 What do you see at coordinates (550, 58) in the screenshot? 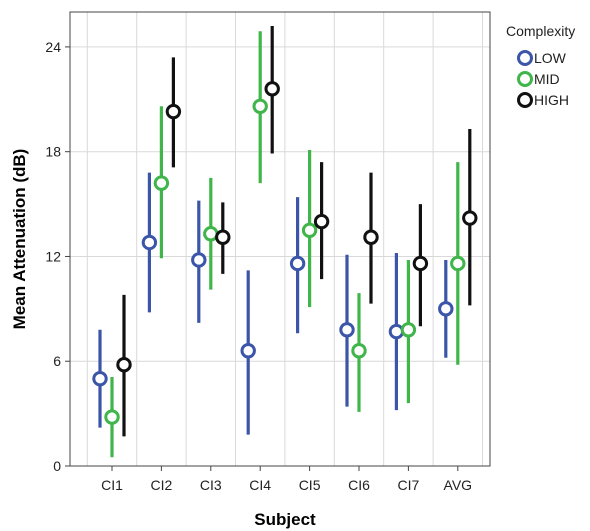
I see `legend-label-low: LOW` at bounding box center [550, 58].